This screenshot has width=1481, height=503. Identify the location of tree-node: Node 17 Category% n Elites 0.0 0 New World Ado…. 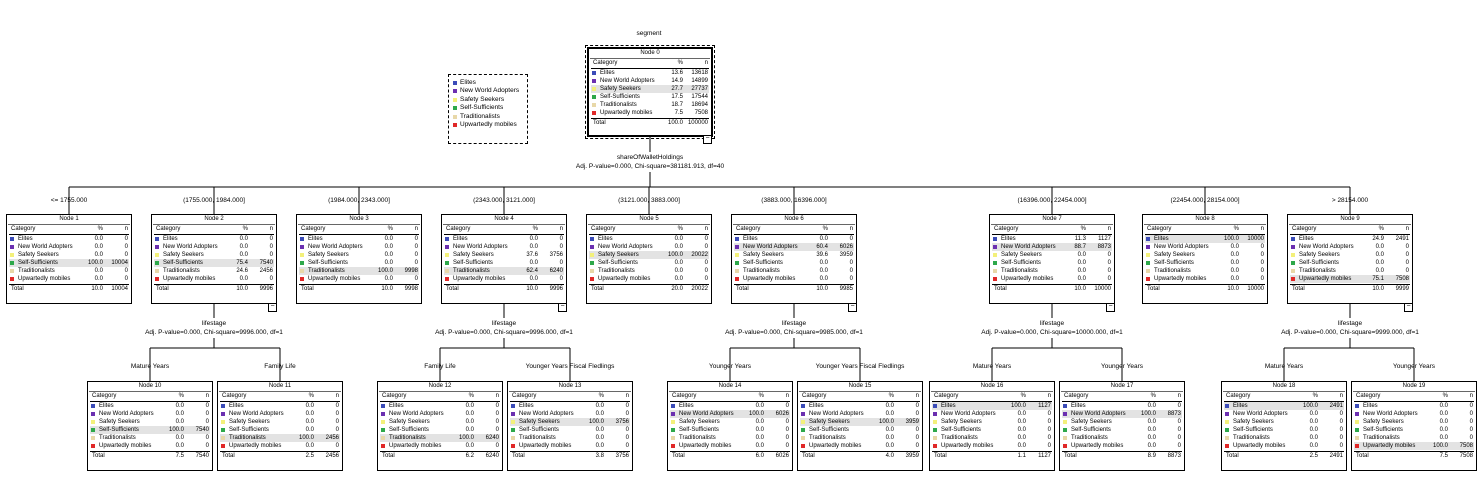
(1122, 426).